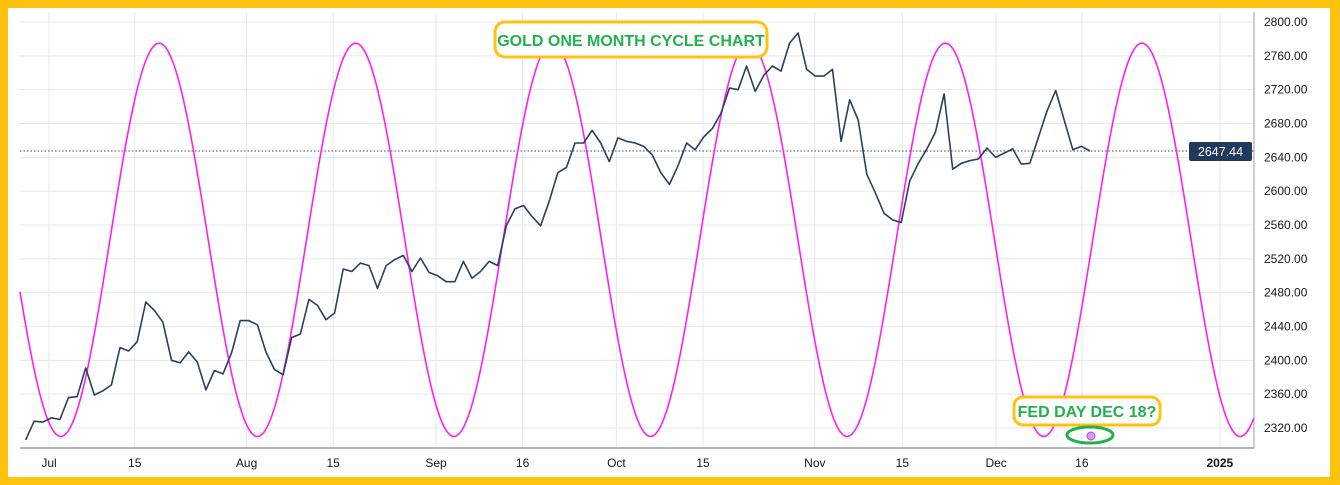  Describe the element at coordinates (1286, 360) in the screenshot. I see `y-tick-label: 2400.00` at that location.